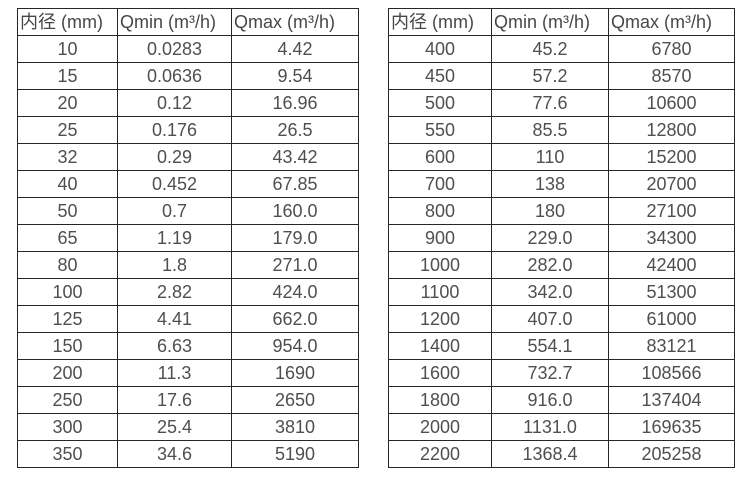 The height and width of the screenshot is (483, 750). I want to click on diameter-cell: 80, so click(67, 265).